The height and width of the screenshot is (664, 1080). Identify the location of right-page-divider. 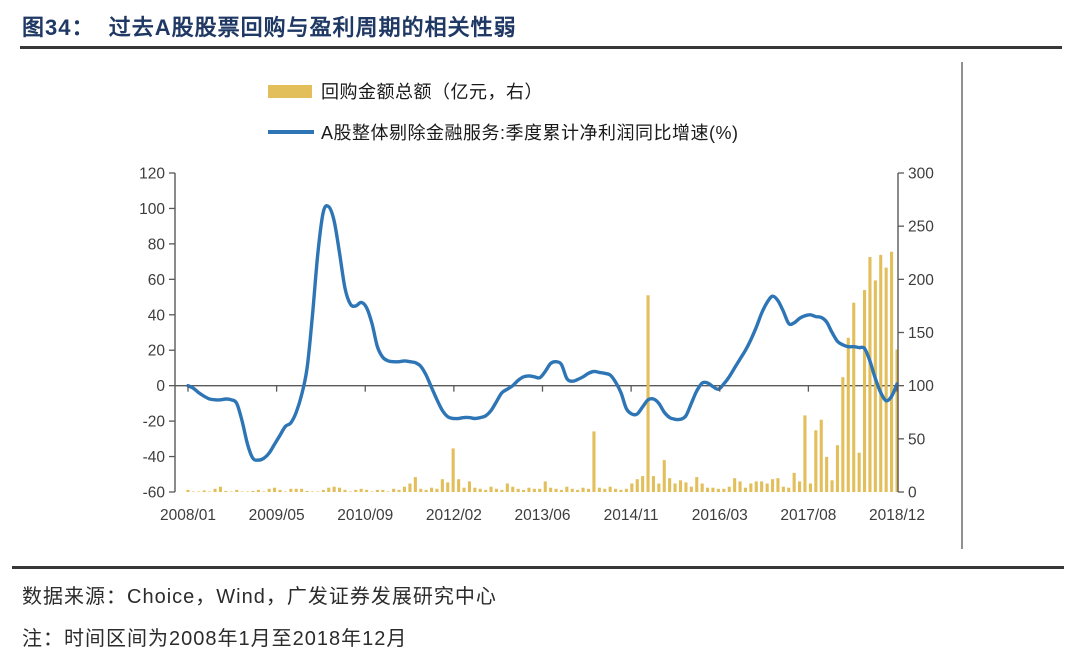
(962, 305).